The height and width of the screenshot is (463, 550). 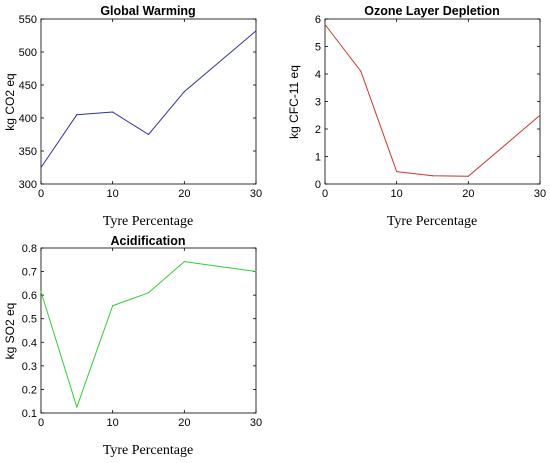 What do you see at coordinates (29, 320) in the screenshot?
I see `y-tick-label: 0.5` at bounding box center [29, 320].